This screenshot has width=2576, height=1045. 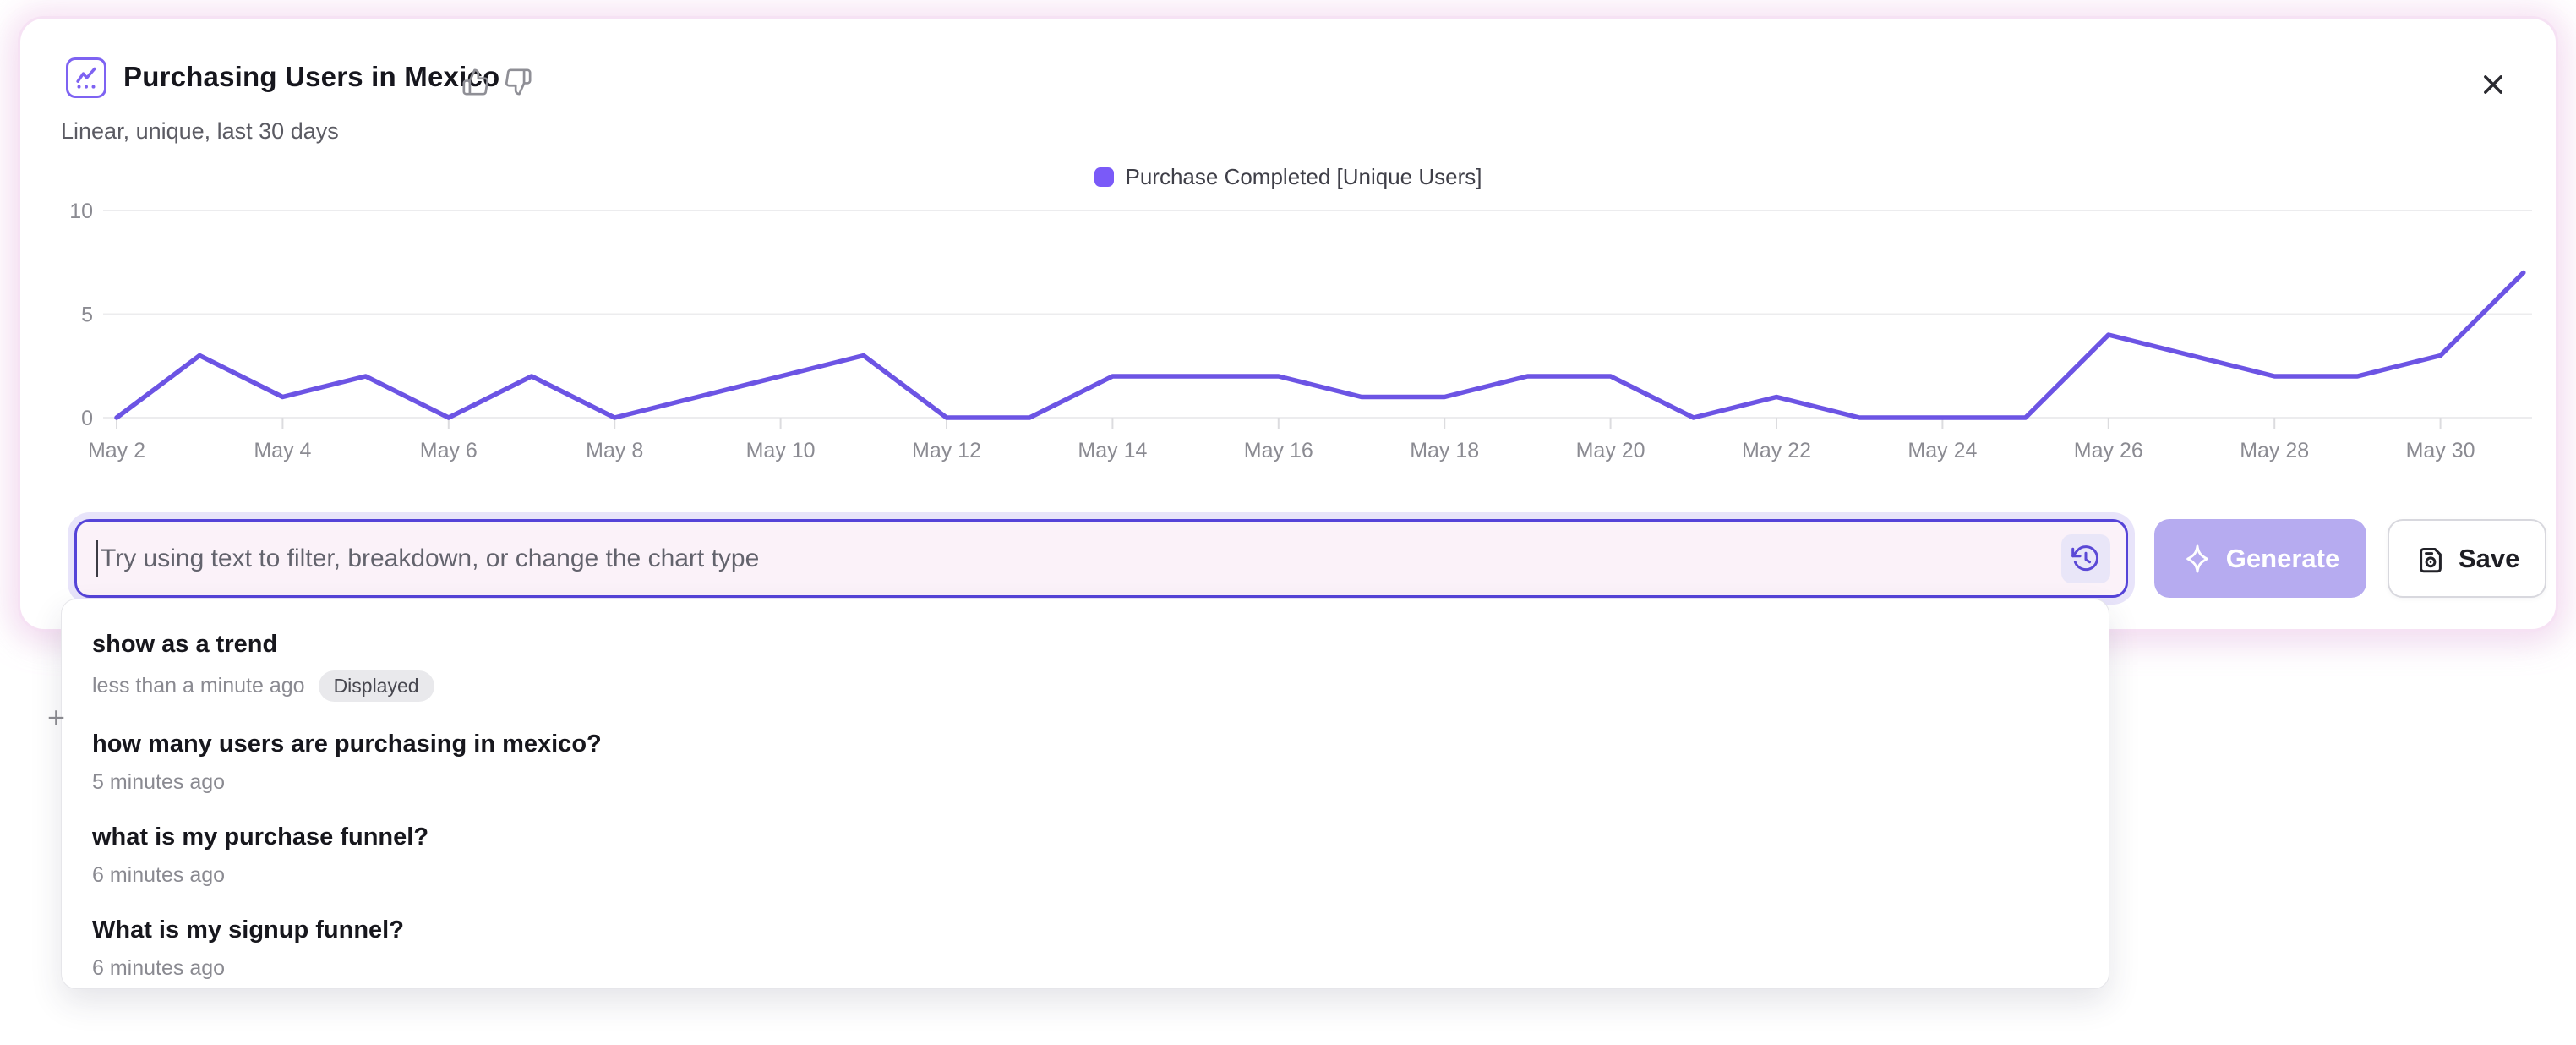 I want to click on history-item-meta: less than a minute ago Displayed, so click(x=1085, y=686).